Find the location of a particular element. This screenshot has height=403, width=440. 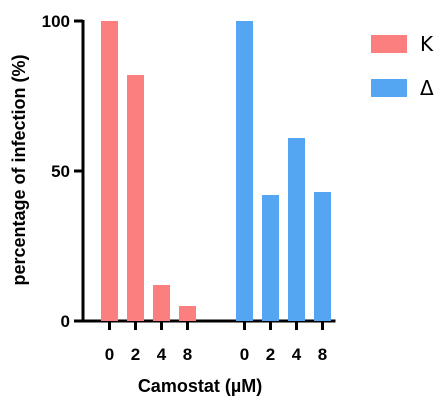

y-tick-label: 100 is located at coordinates (56, 21).